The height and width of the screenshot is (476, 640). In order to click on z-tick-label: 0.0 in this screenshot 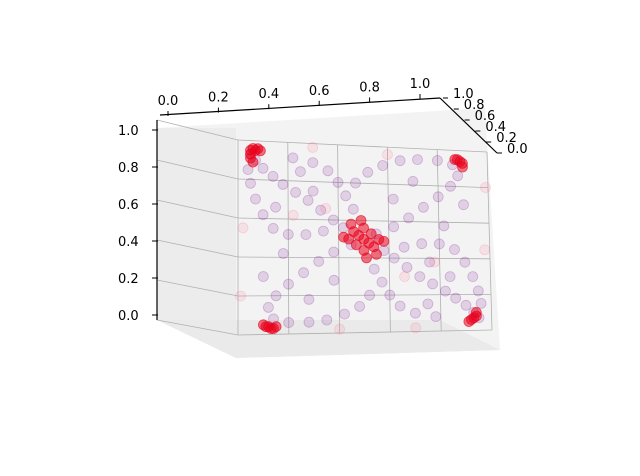, I will do `click(128, 316)`.